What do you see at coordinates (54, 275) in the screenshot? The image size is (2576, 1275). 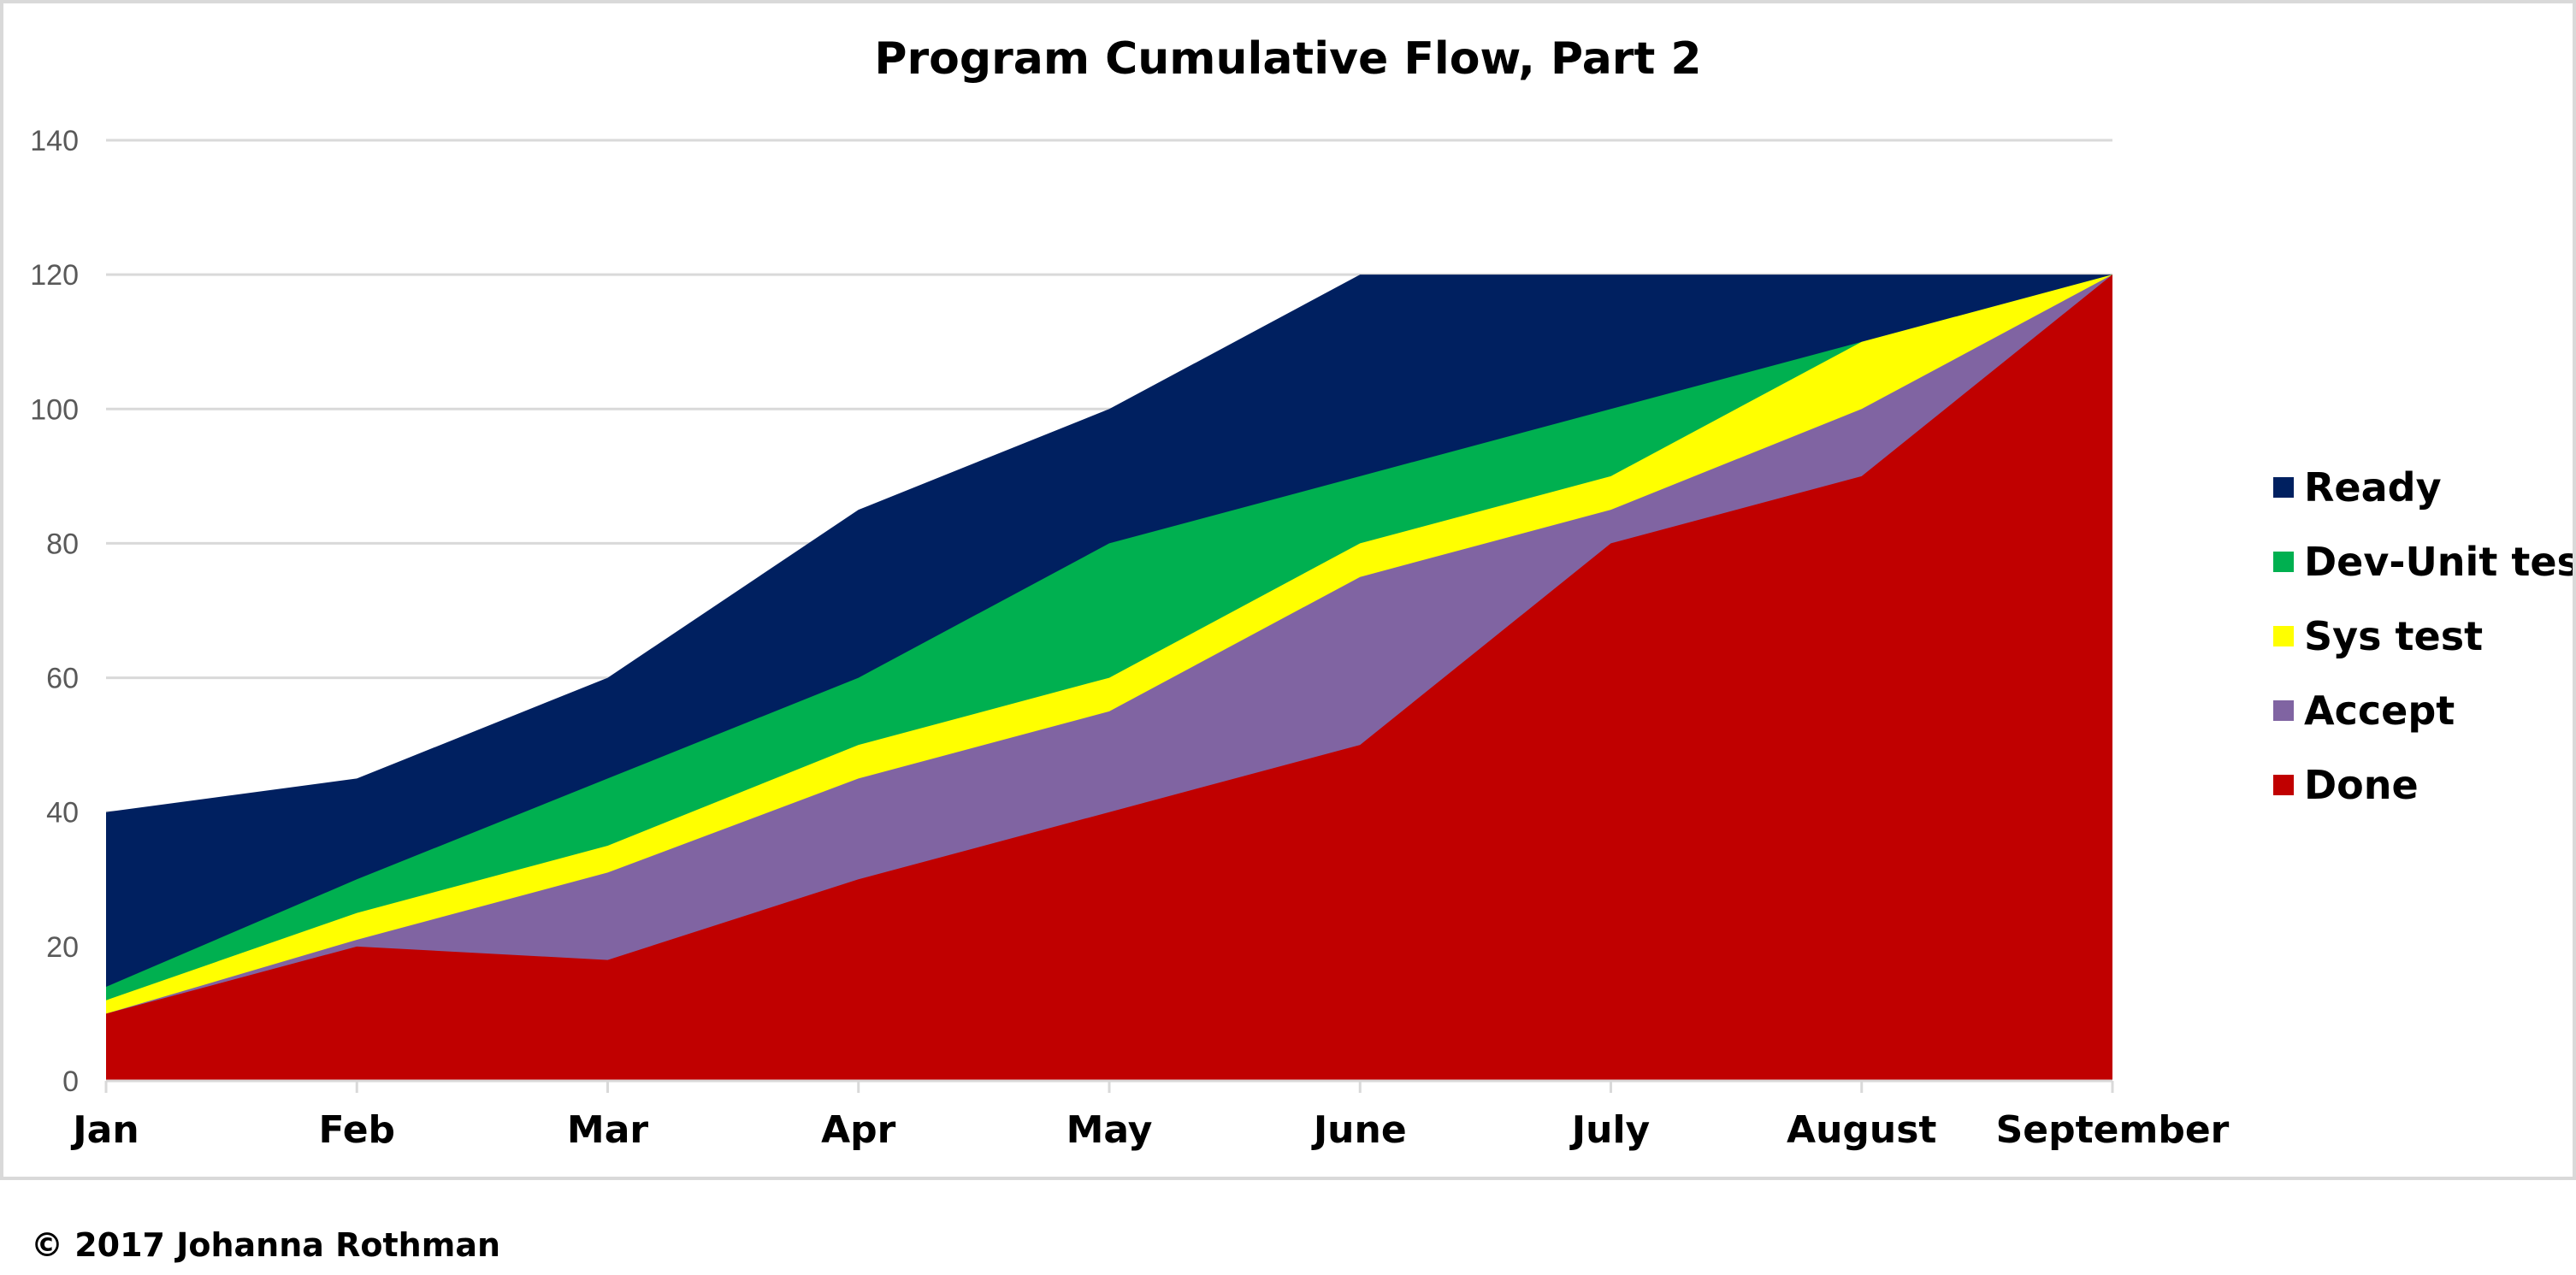 I see `y-tick-label: 120` at bounding box center [54, 275].